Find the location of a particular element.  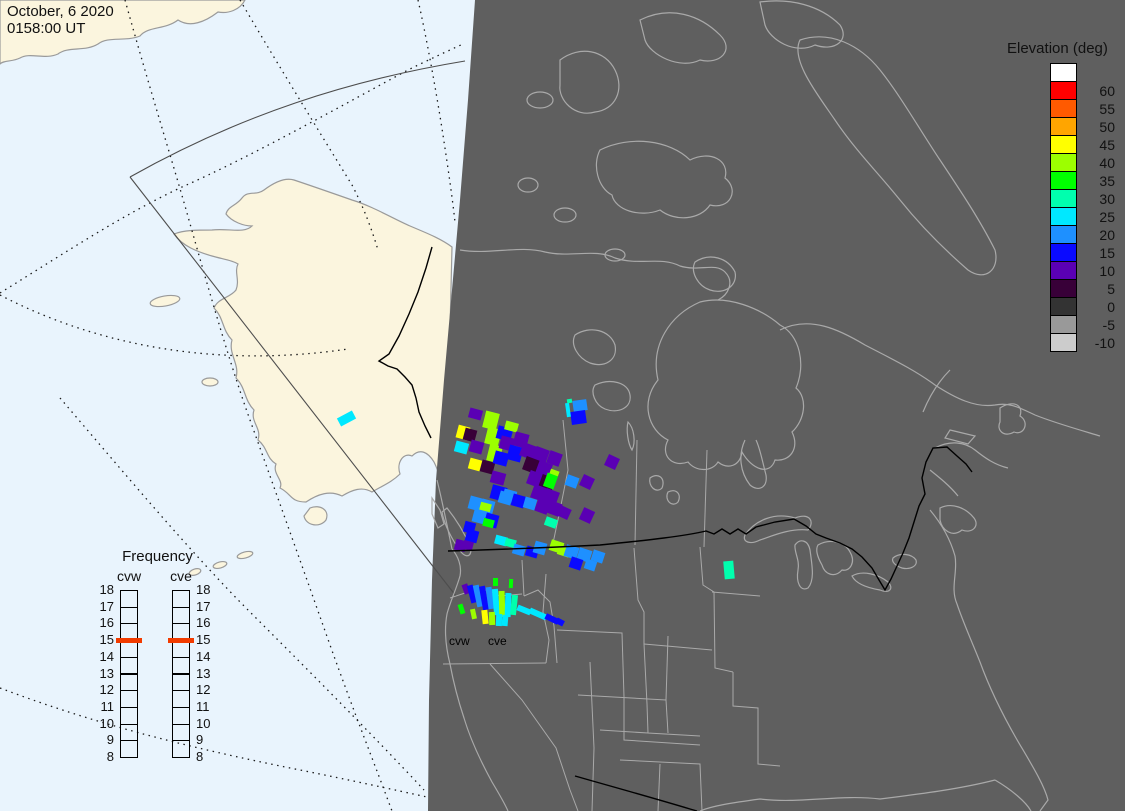

frequency-column-label-cve: cve is located at coordinates (181, 576).